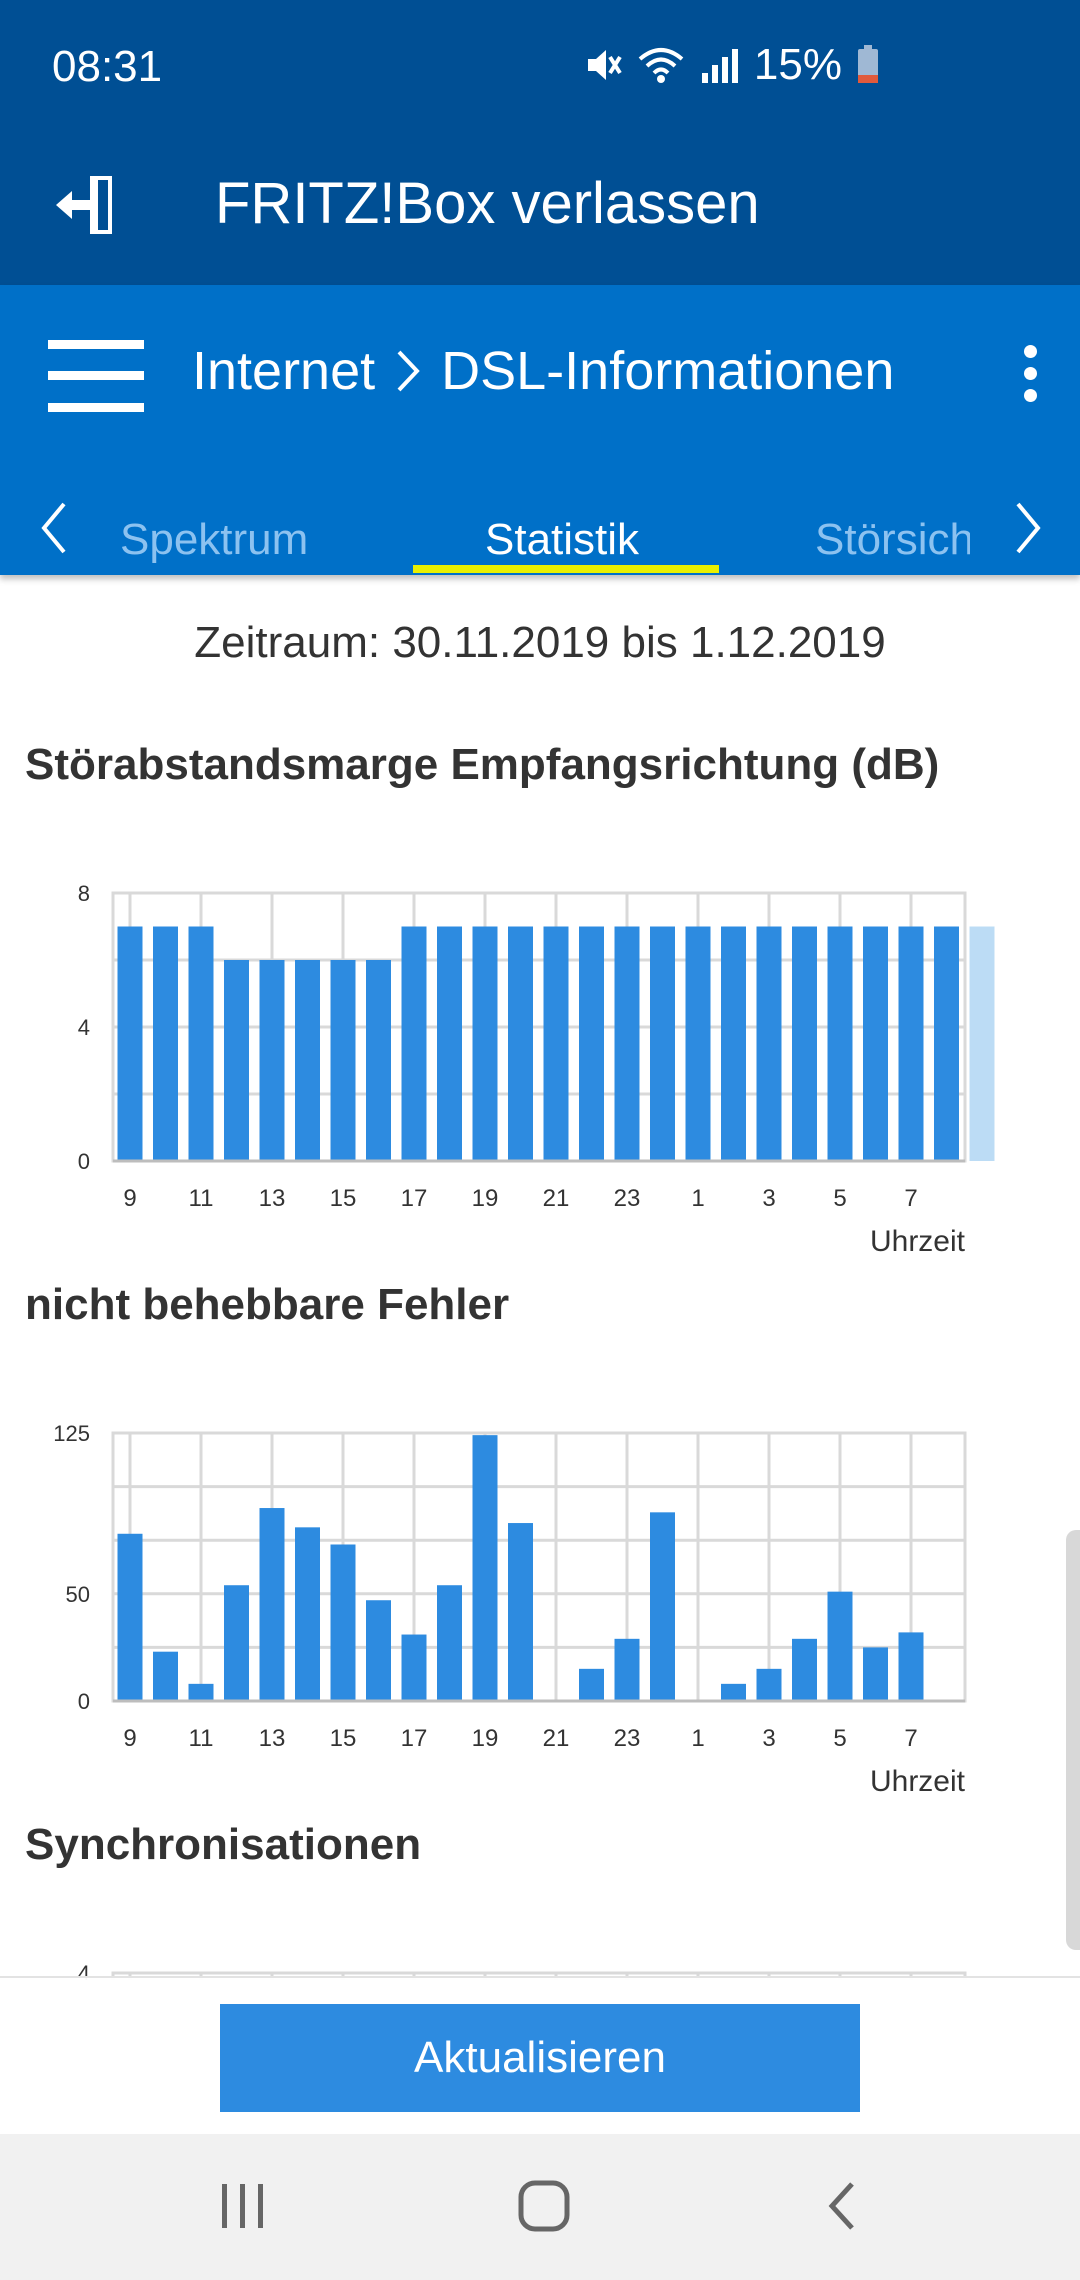 The image size is (1080, 2280). Describe the element at coordinates (566, 569) in the screenshot. I see `active-tab-indicator` at that location.